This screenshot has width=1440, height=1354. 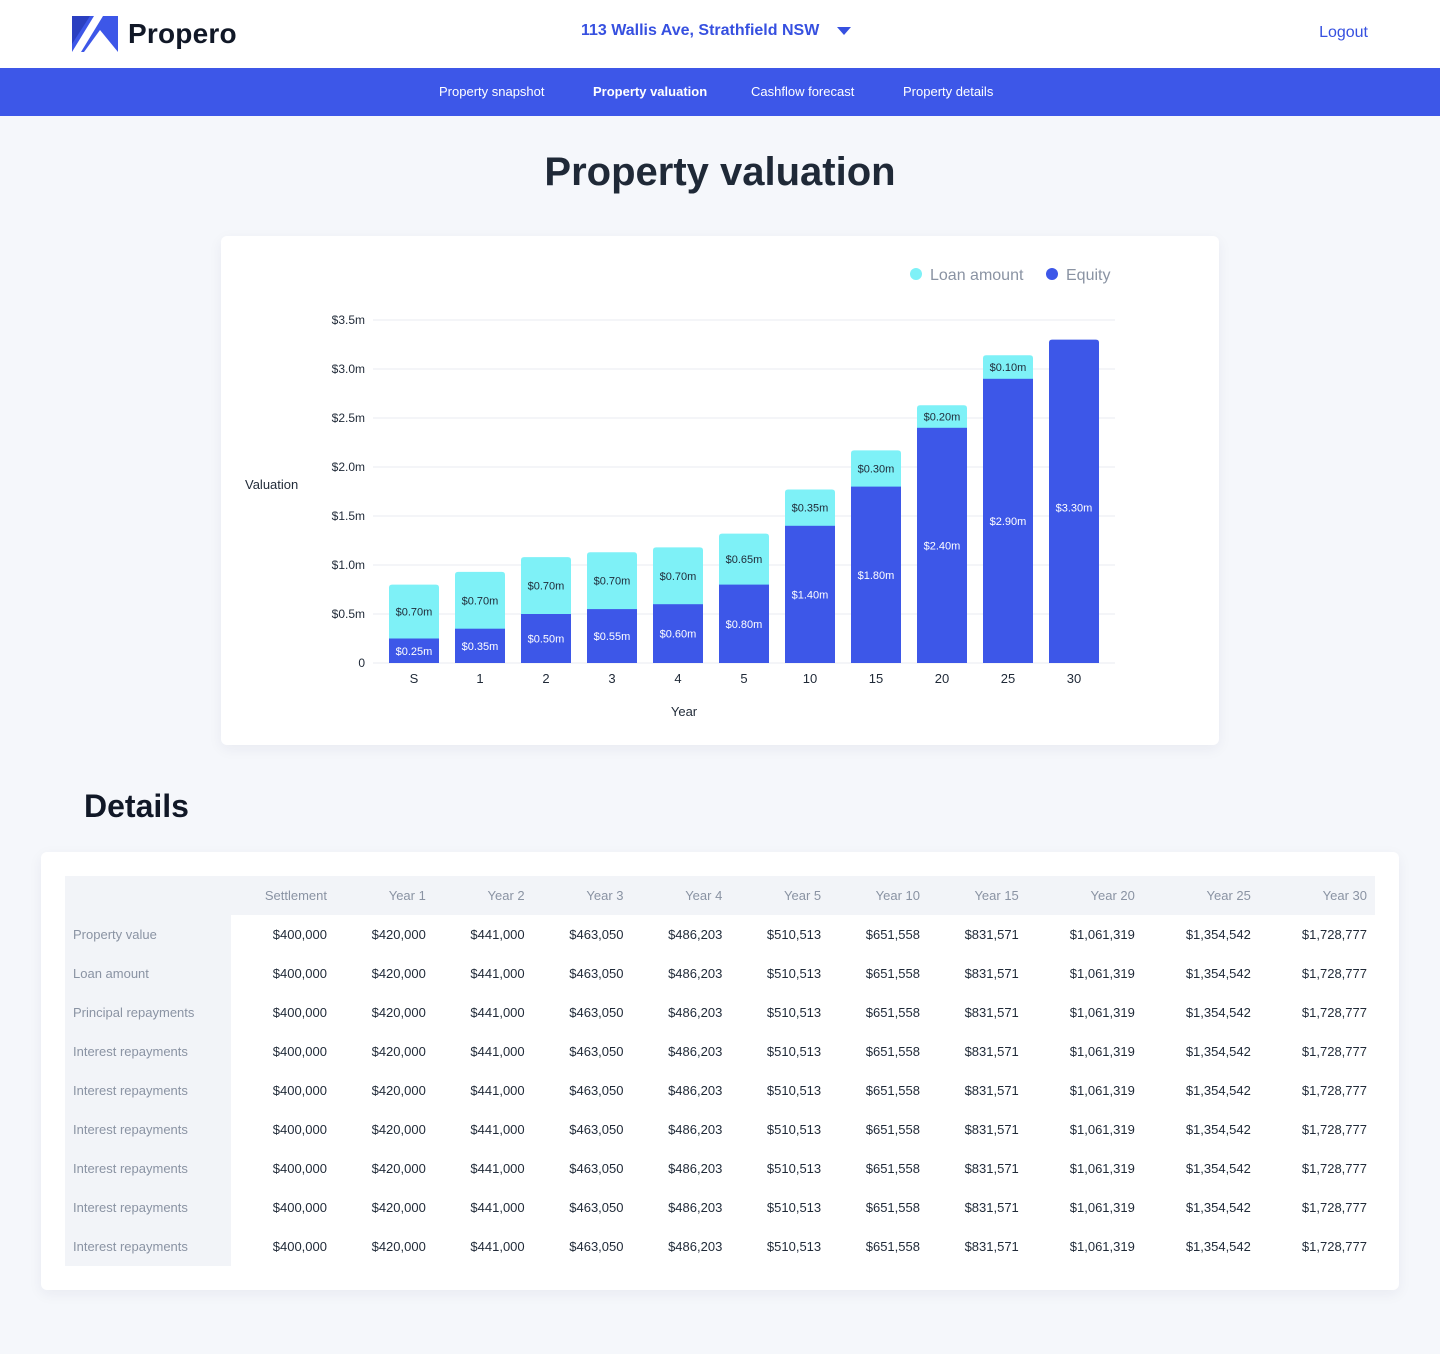 I want to click on table-header-empty, so click(x=148, y=895).